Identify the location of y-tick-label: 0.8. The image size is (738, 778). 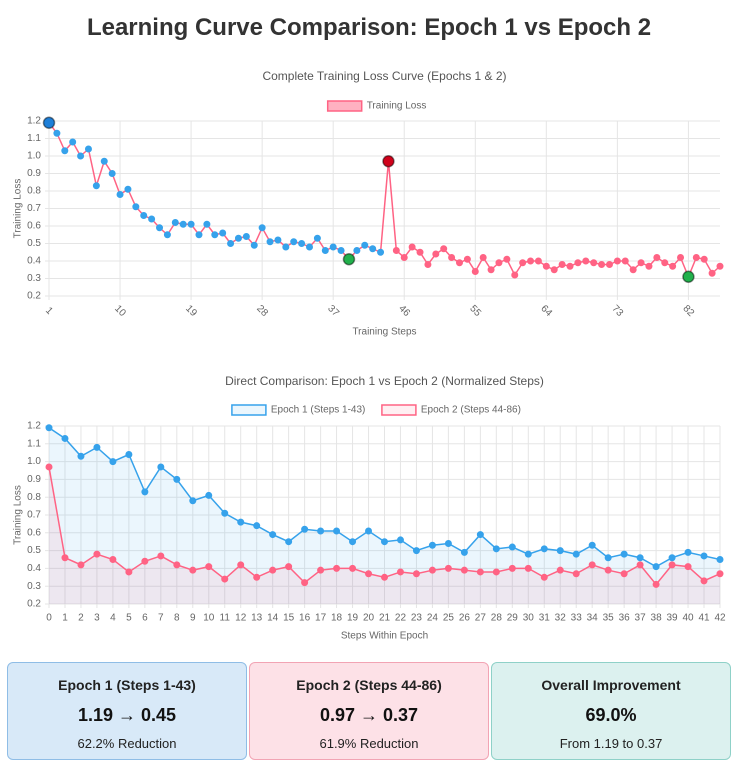
(34, 191).